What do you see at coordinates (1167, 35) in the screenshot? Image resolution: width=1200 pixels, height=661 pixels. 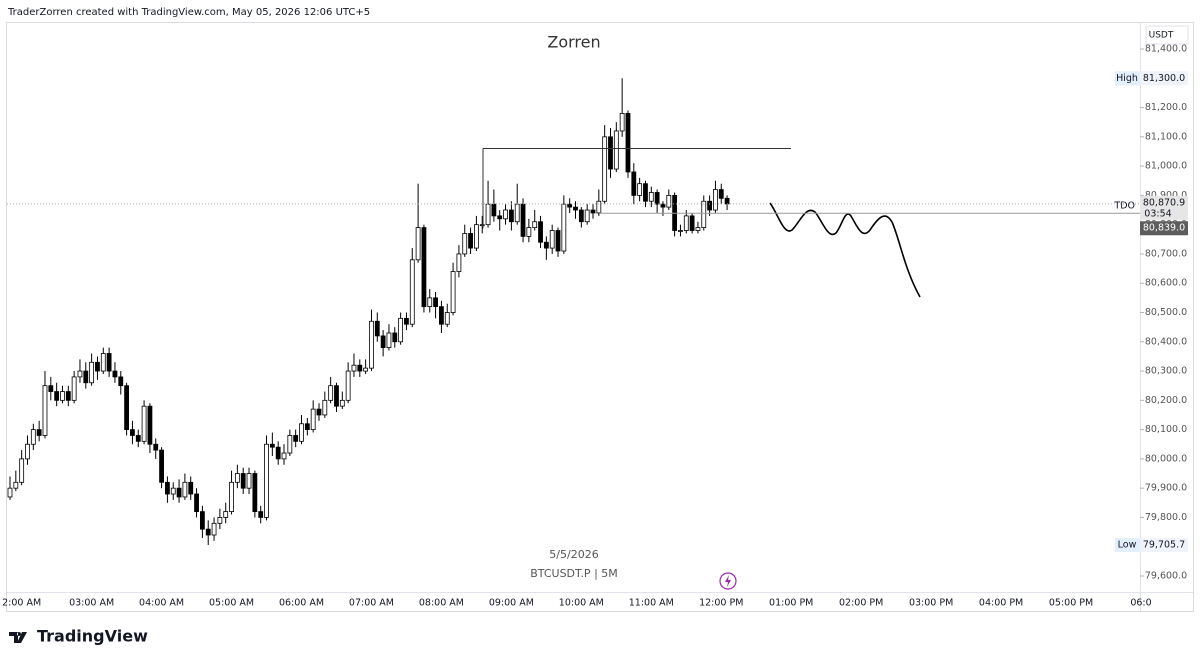 I see `currency-box` at bounding box center [1167, 35].